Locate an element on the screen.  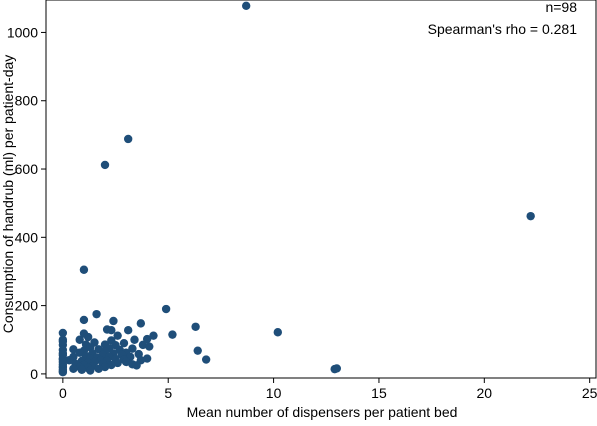
x-tick-label: 0 is located at coordinates (63, 393).